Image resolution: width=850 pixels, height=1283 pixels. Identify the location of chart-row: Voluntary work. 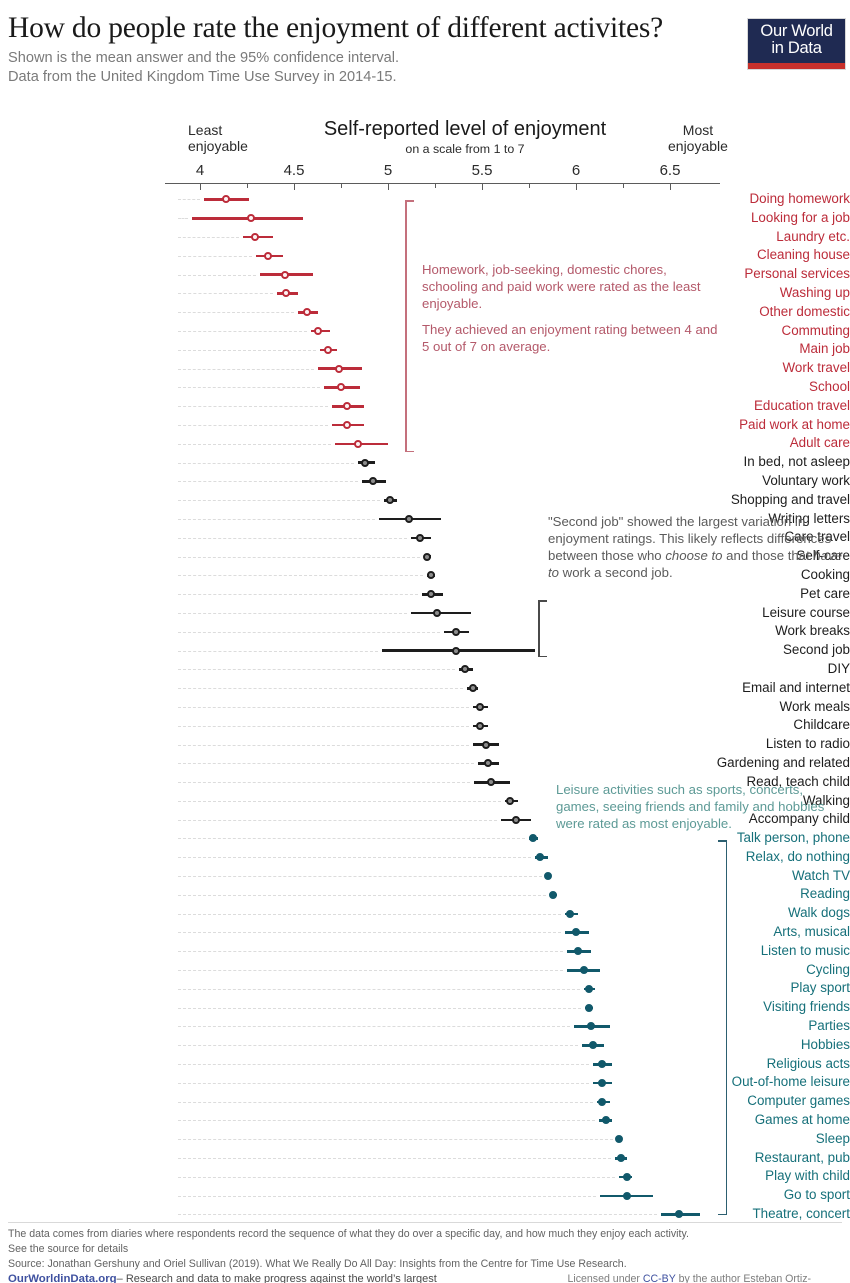
(425, 481).